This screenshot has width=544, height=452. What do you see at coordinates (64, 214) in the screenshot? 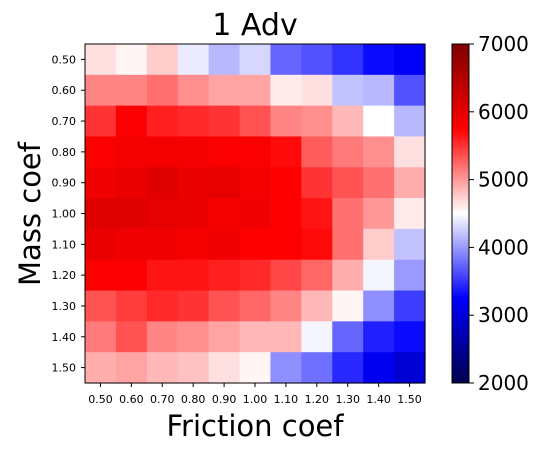
I see `y-tick-label: 1.00` at bounding box center [64, 214].